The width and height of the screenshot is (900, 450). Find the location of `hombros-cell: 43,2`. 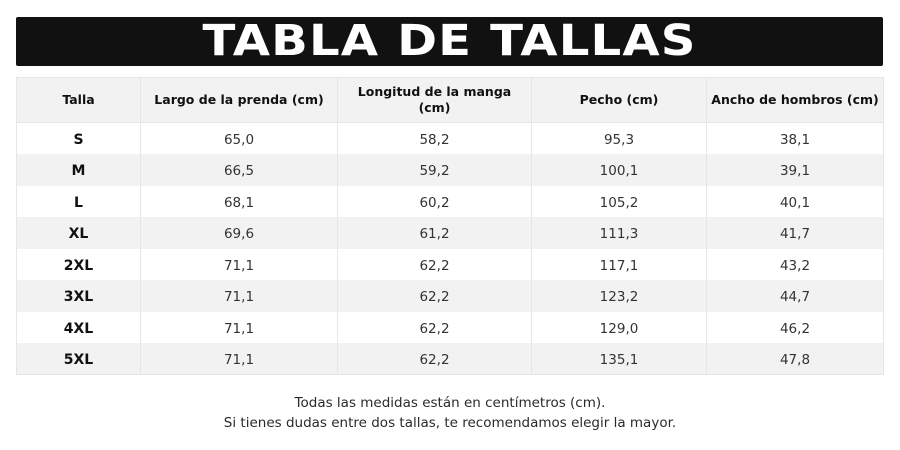

hombros-cell: 43,2 is located at coordinates (795, 265).